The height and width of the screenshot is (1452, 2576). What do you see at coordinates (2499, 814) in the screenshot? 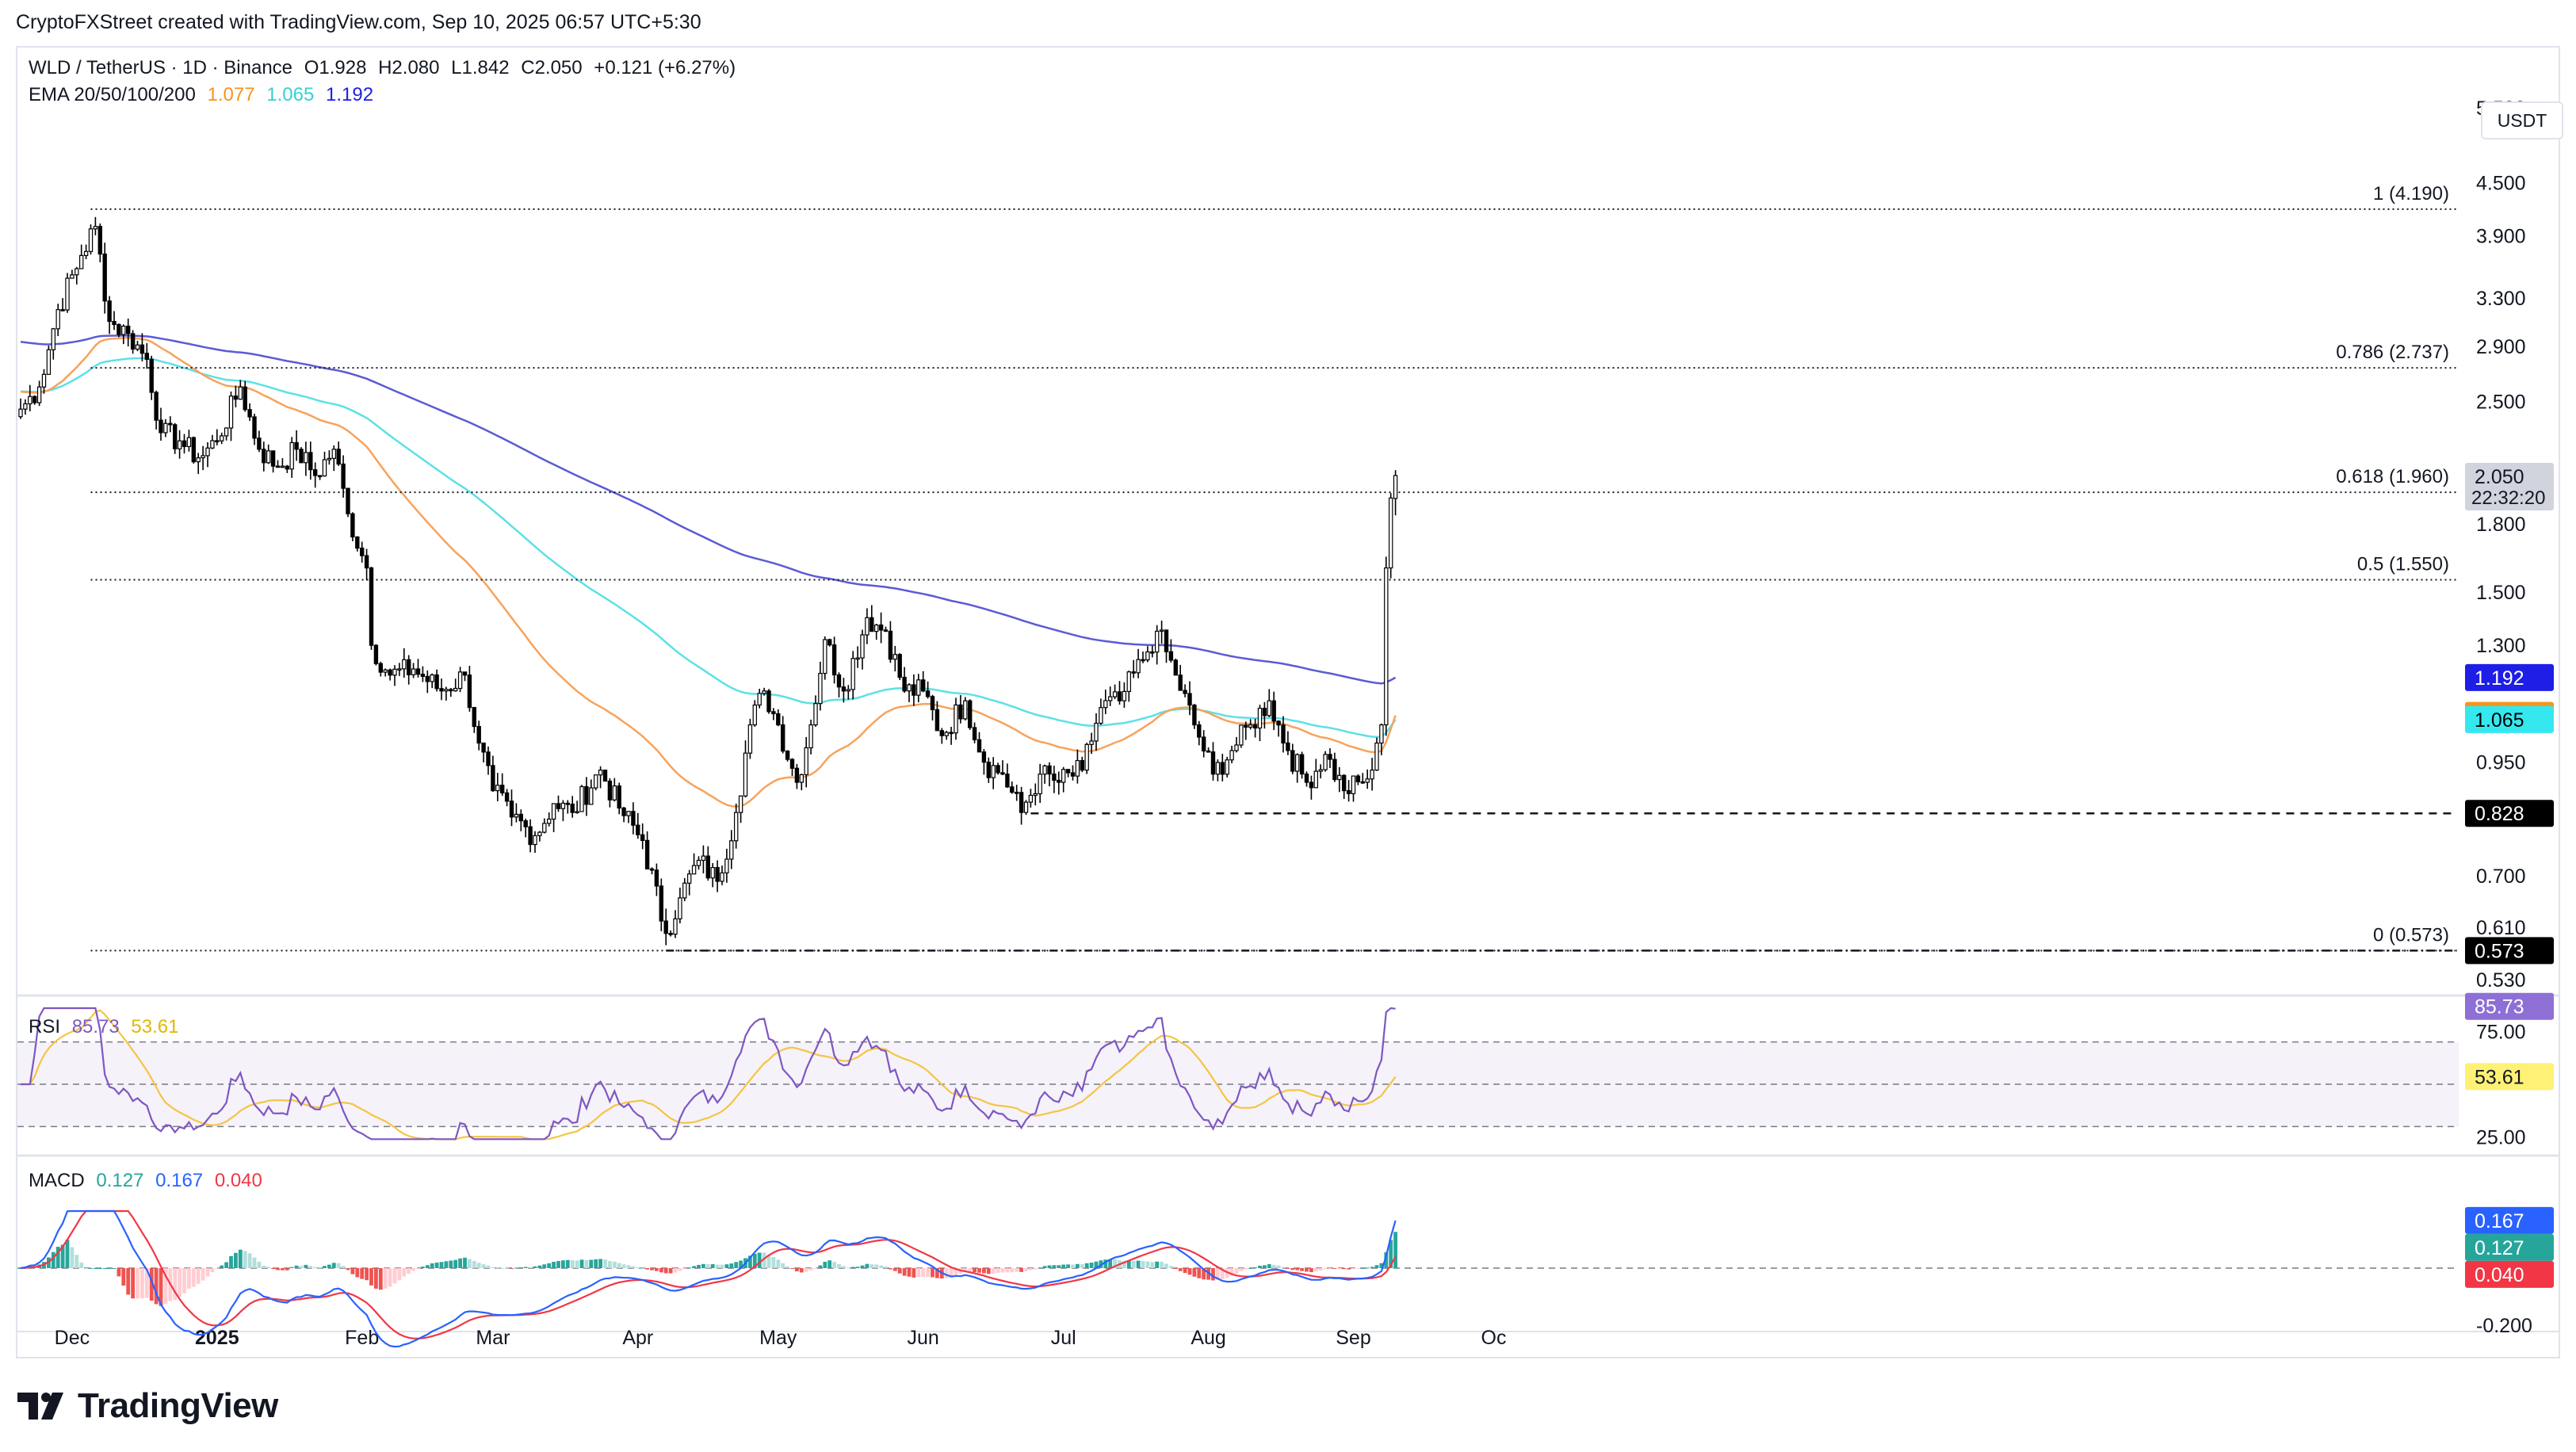
I see `price-tag-label: 0.828` at bounding box center [2499, 814].